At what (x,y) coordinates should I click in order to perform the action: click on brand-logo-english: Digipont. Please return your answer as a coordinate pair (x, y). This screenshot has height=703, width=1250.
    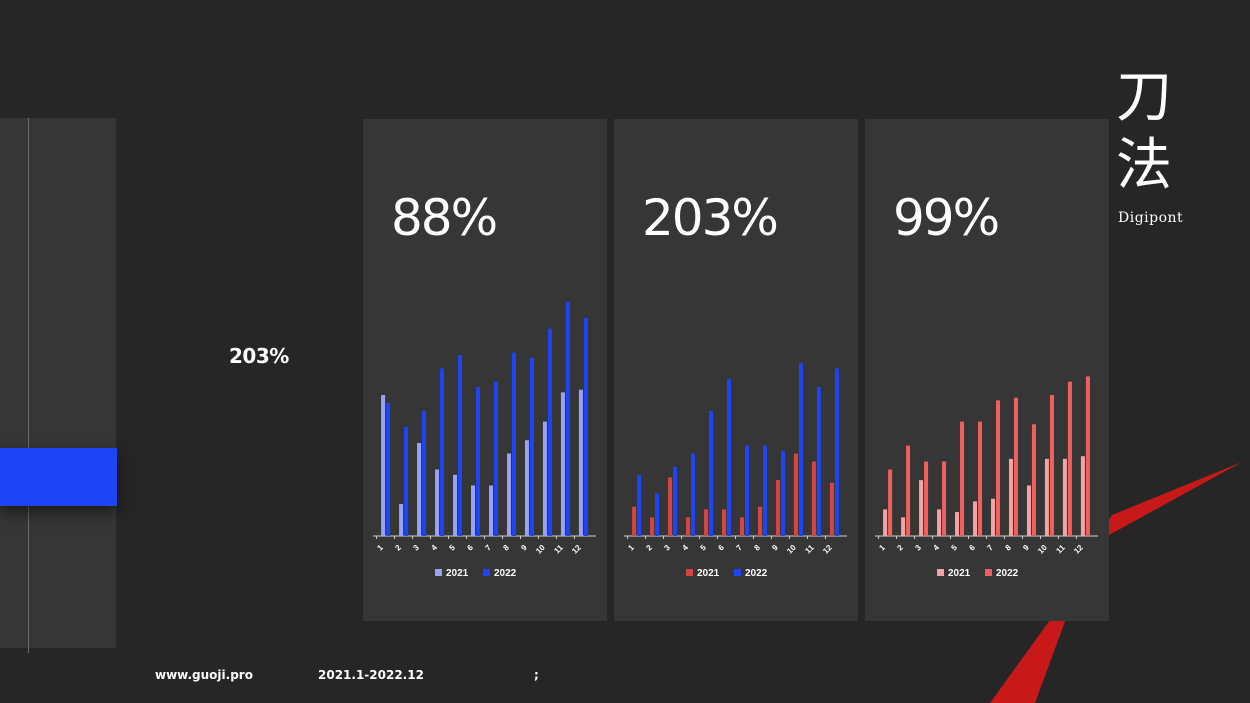
    Looking at the image, I should click on (1151, 218).